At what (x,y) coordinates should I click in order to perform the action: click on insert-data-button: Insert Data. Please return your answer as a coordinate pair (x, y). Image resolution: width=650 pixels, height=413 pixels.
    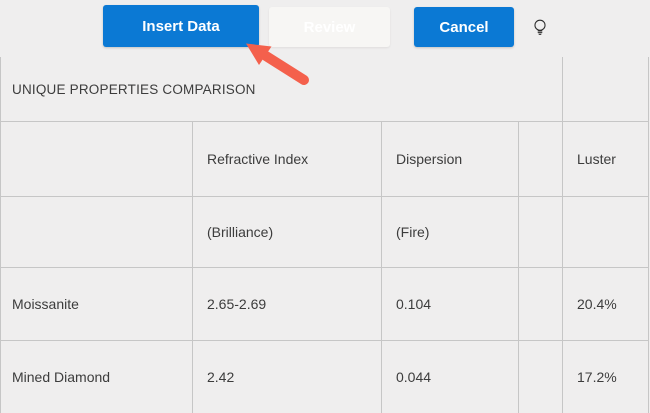
    Looking at the image, I should click on (181, 26).